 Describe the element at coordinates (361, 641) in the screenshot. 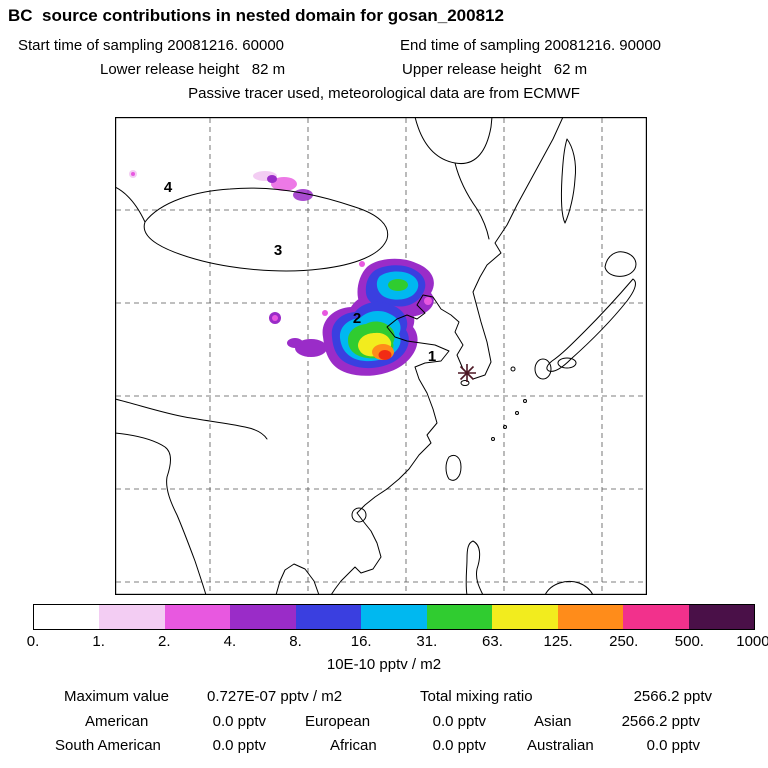

I see `colorbar-tick: 16.` at that location.